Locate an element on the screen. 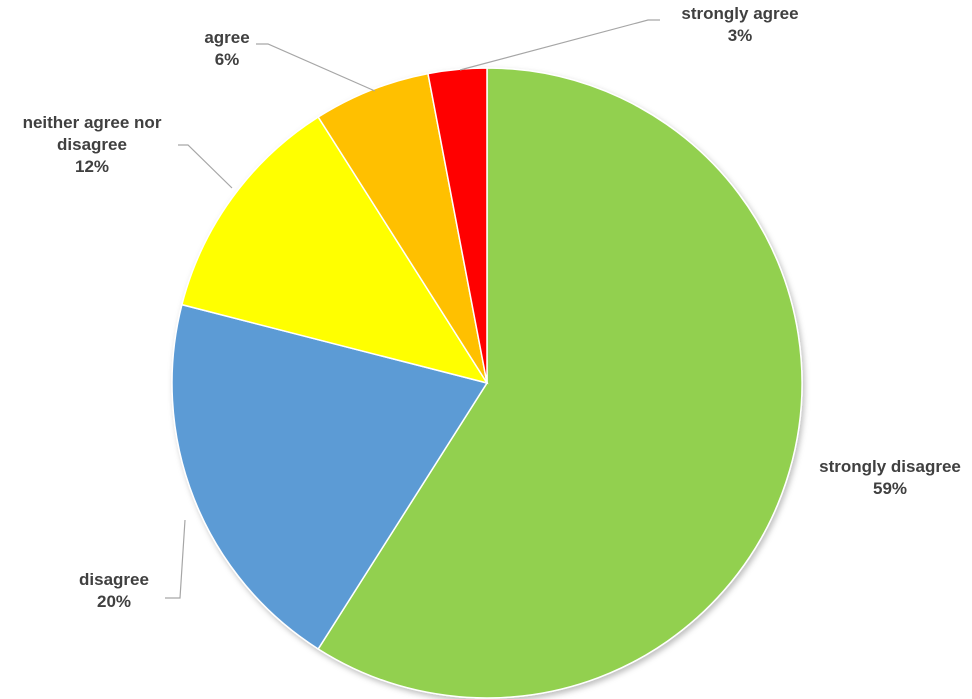  leader-line-neither-agree-nor-disagree is located at coordinates (205, 166).